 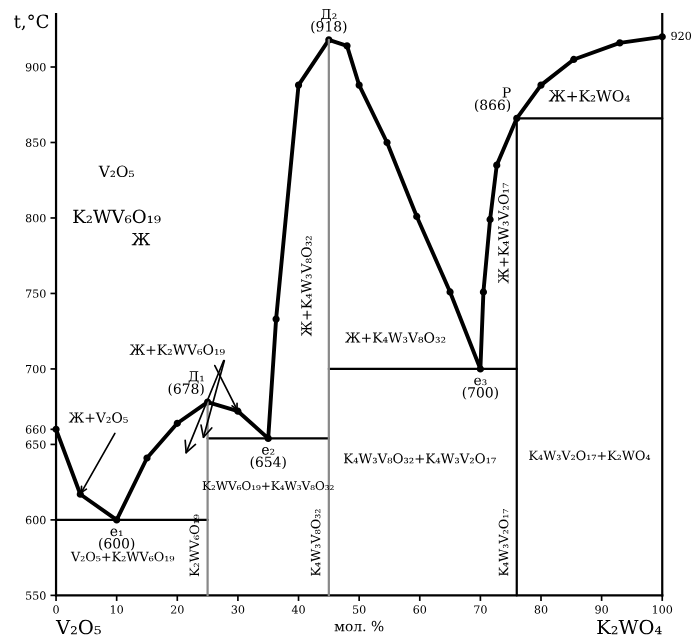 What do you see at coordinates (141, 239) in the screenshot?
I see `annotation: Ж` at bounding box center [141, 239].